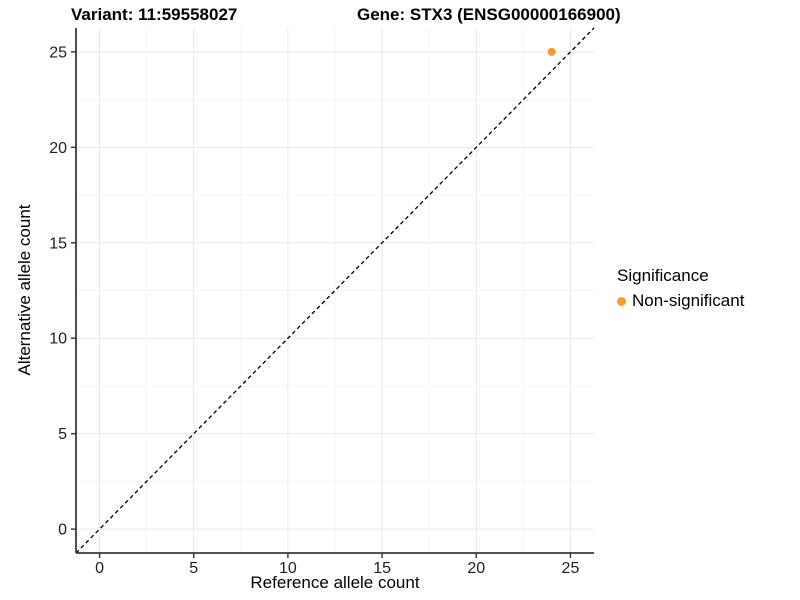 Image resolution: width=800 pixels, height=600 pixels. I want to click on data-point, so click(551, 51).